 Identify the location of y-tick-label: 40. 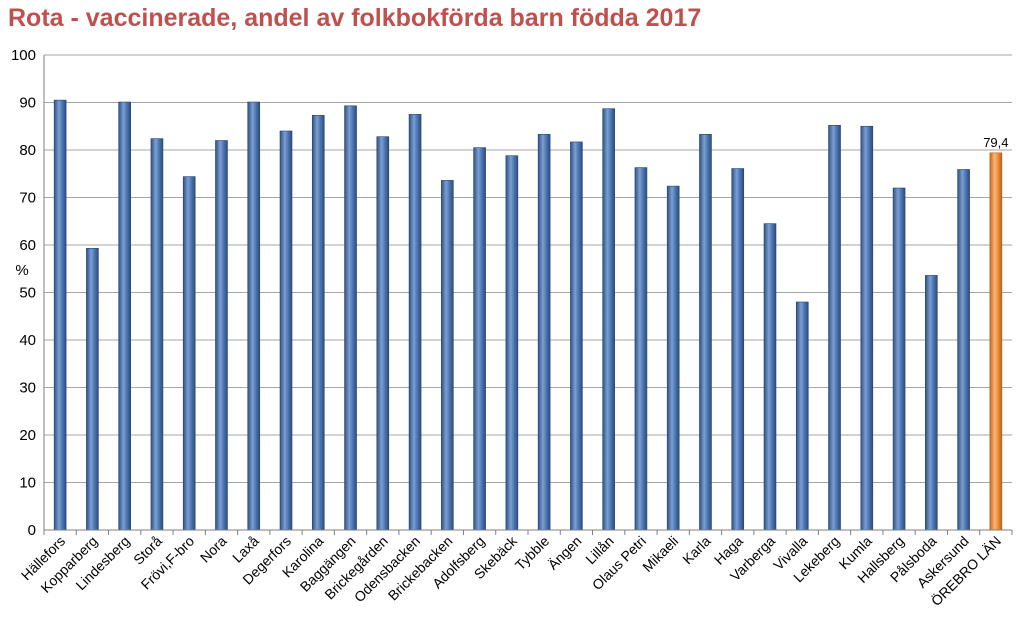
(27, 340).